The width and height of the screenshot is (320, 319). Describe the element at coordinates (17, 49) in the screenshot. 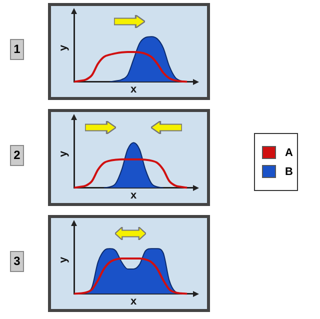

I see `text: 1` at that location.